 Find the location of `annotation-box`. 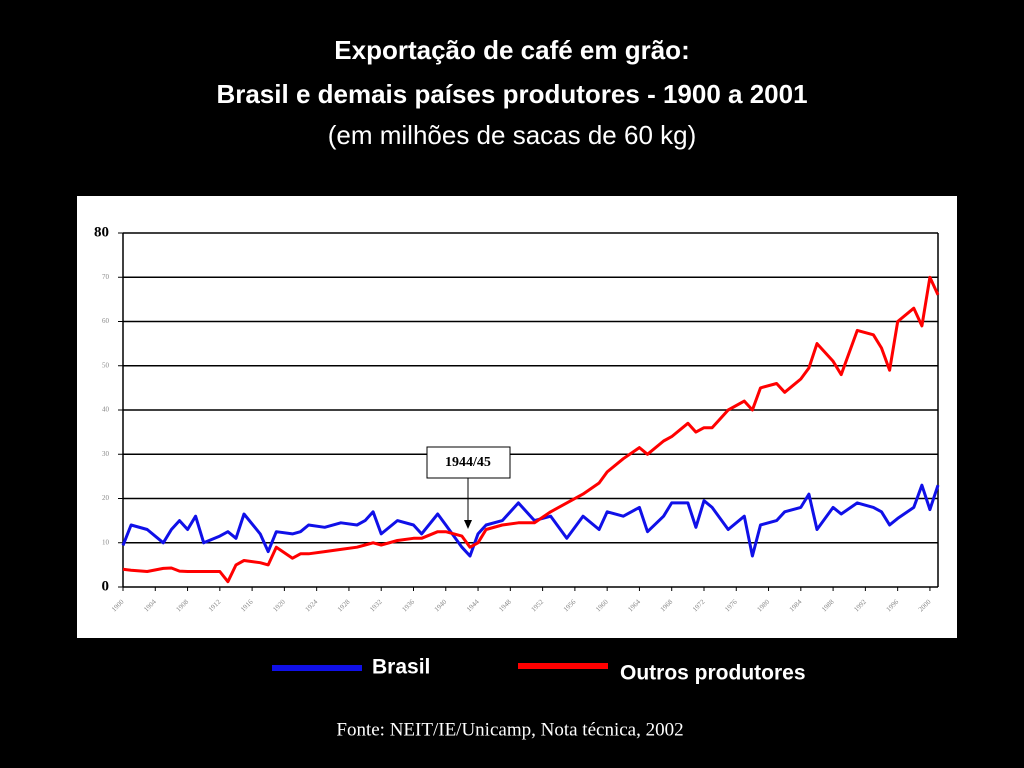

annotation-box is located at coordinates (468, 462).